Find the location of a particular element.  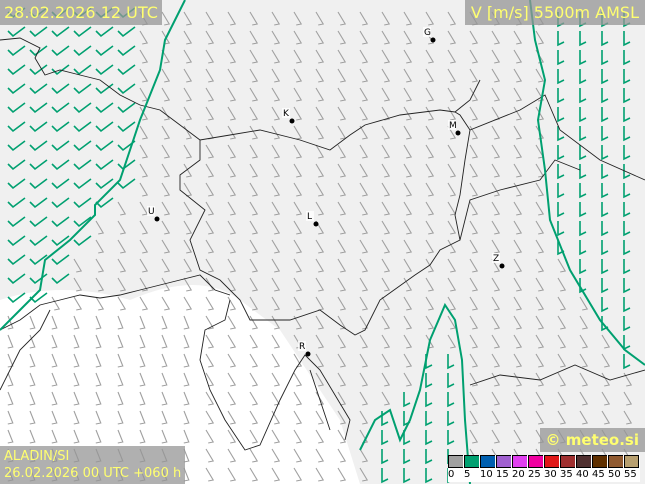

legend-value: 50 is located at coordinates (614, 474).